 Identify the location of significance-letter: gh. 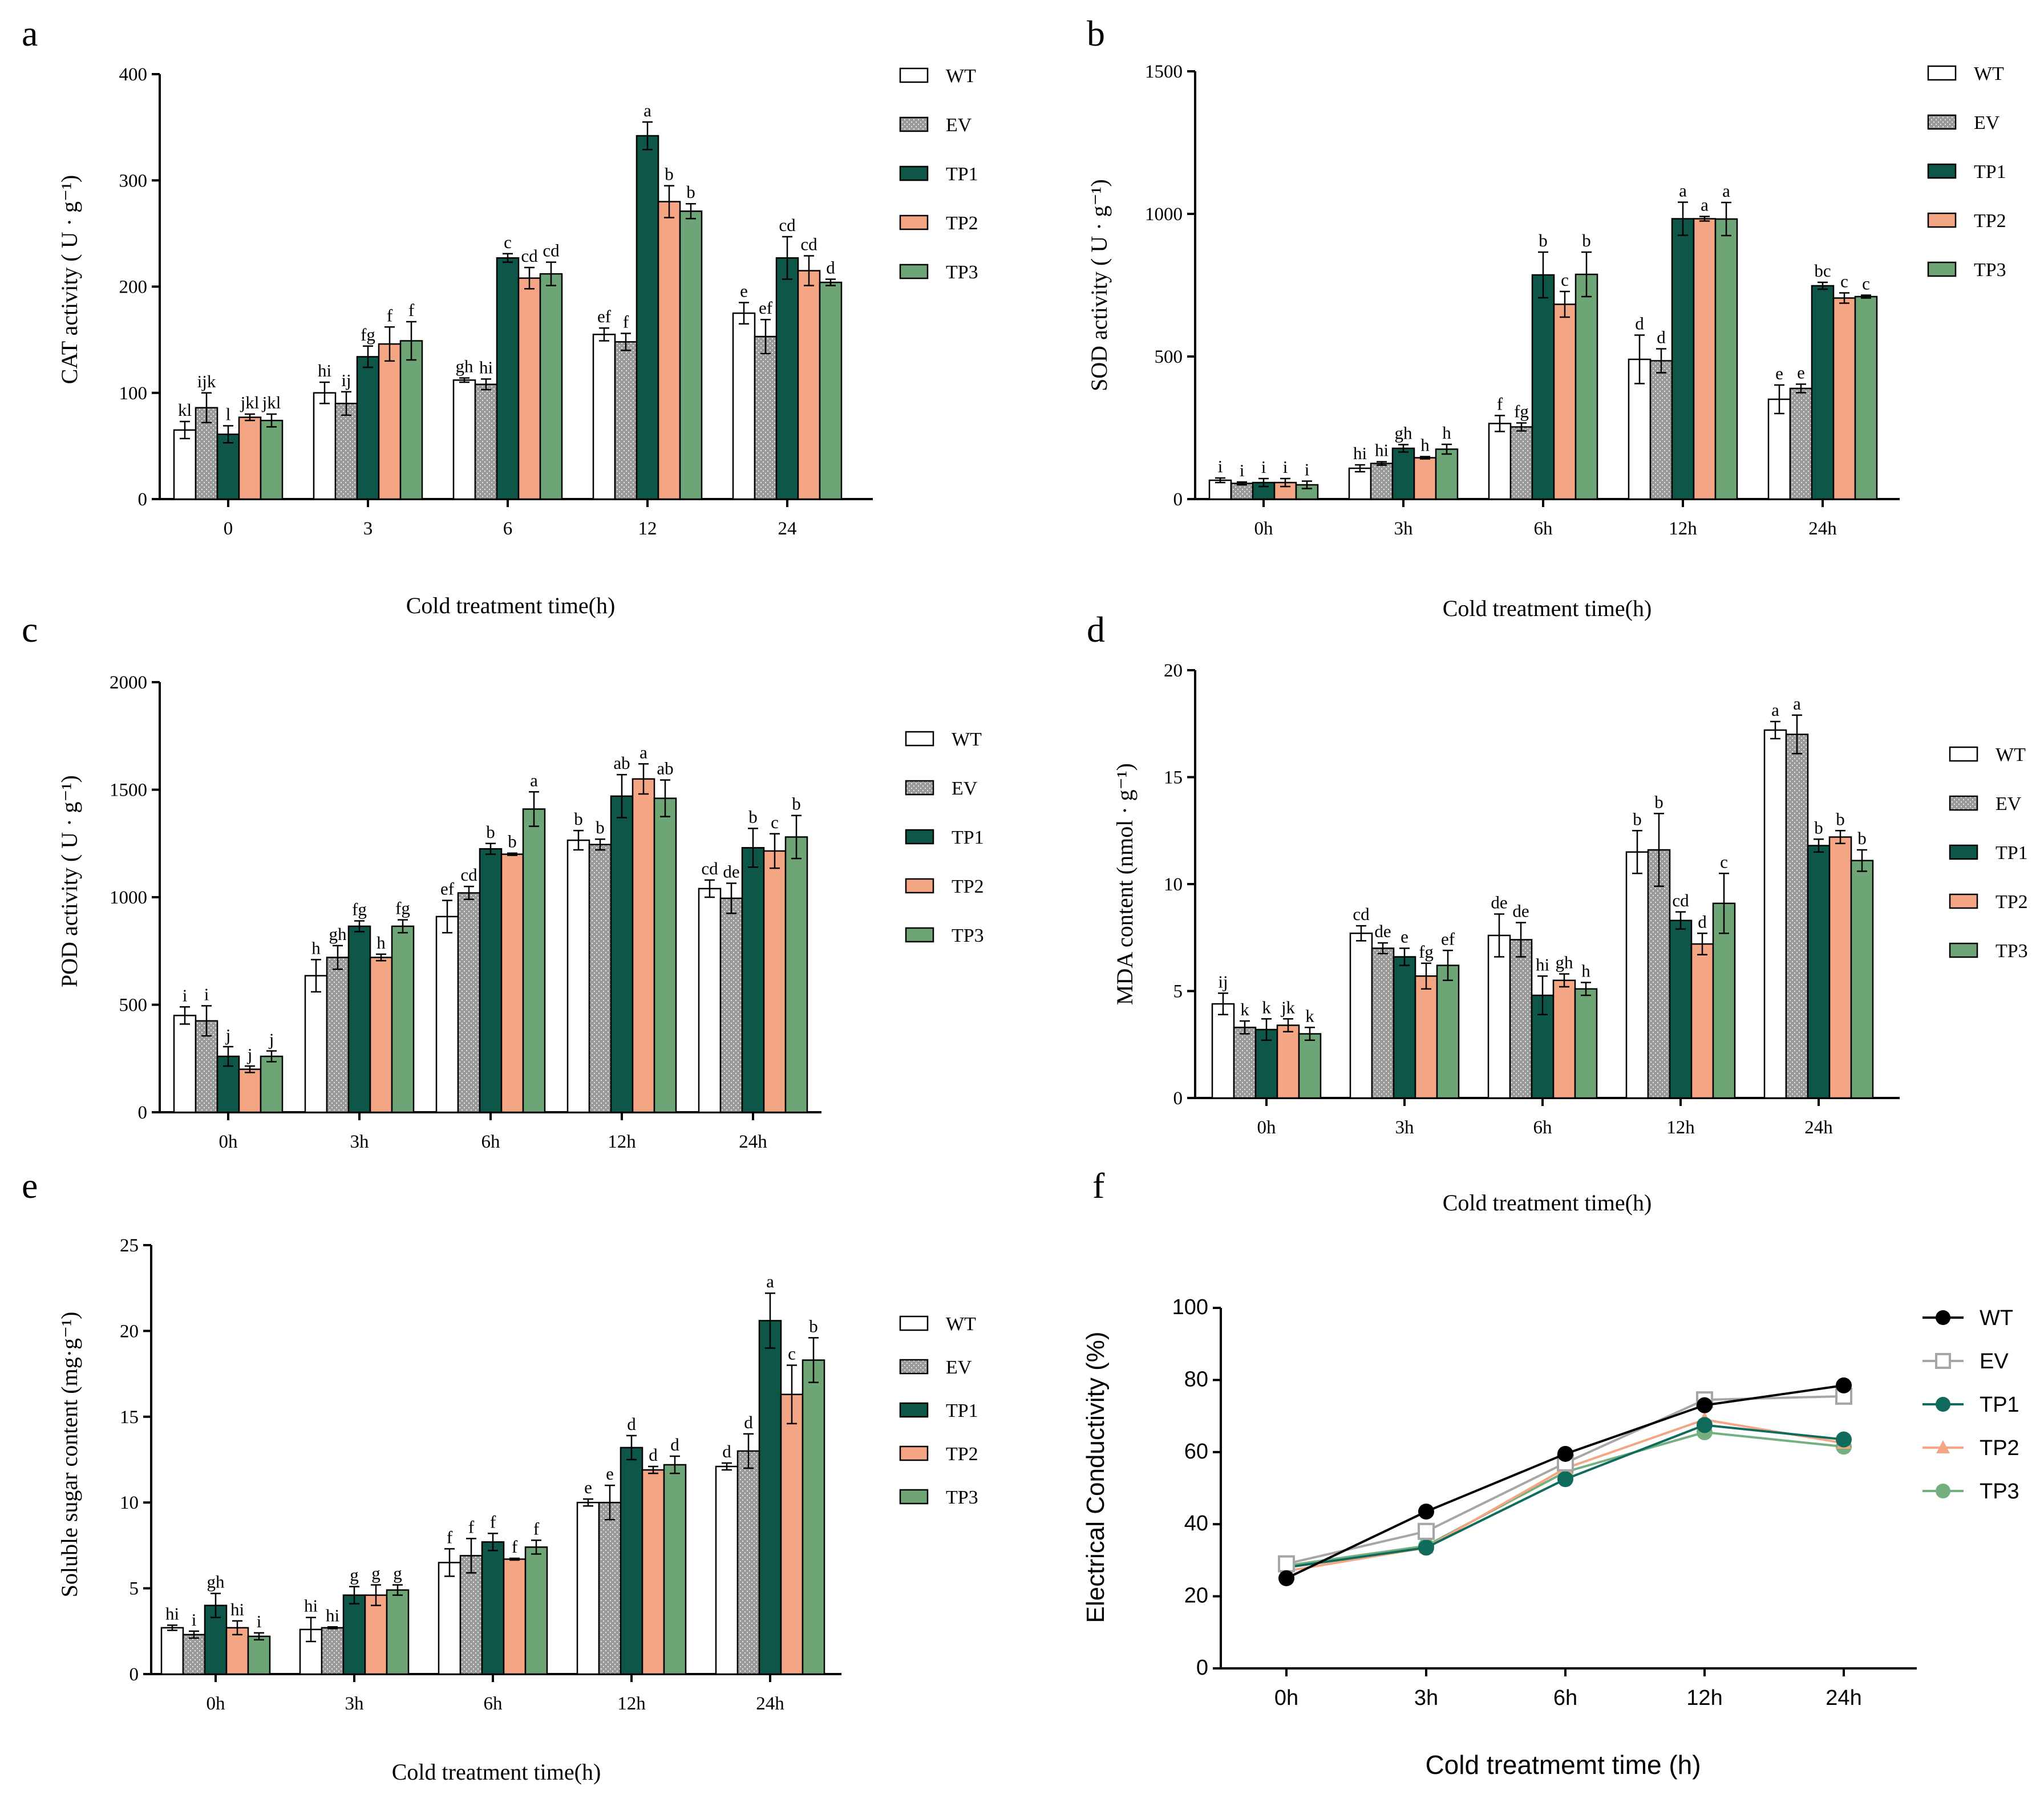
(338, 934).